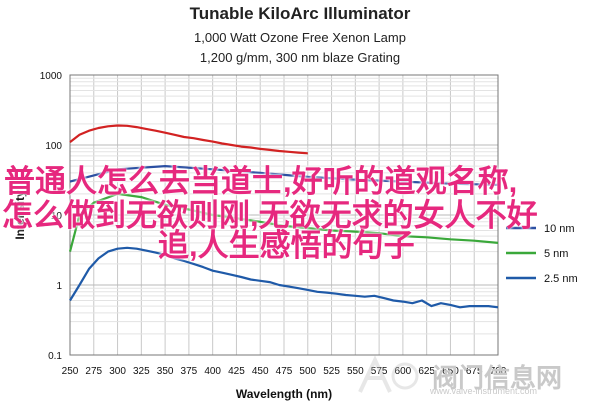 Image resolution: width=600 pixels, height=416 pixels. Describe the element at coordinates (93, 371) in the screenshot. I see `x-tick-label: 275` at that location.